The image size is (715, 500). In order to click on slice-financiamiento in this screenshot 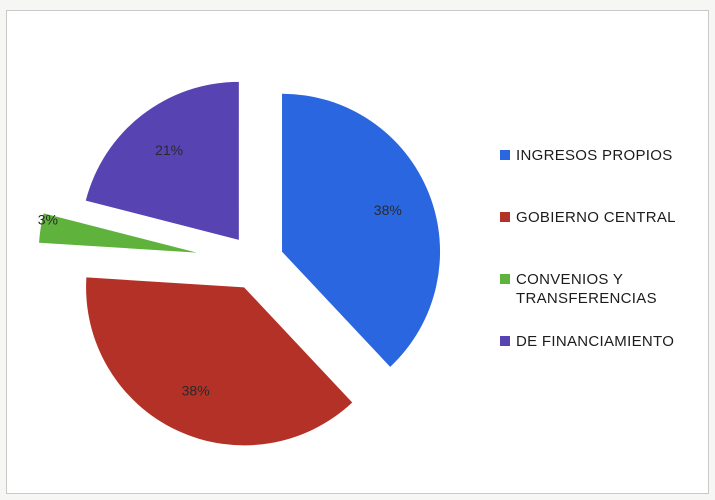, I will do `click(162, 160)`.